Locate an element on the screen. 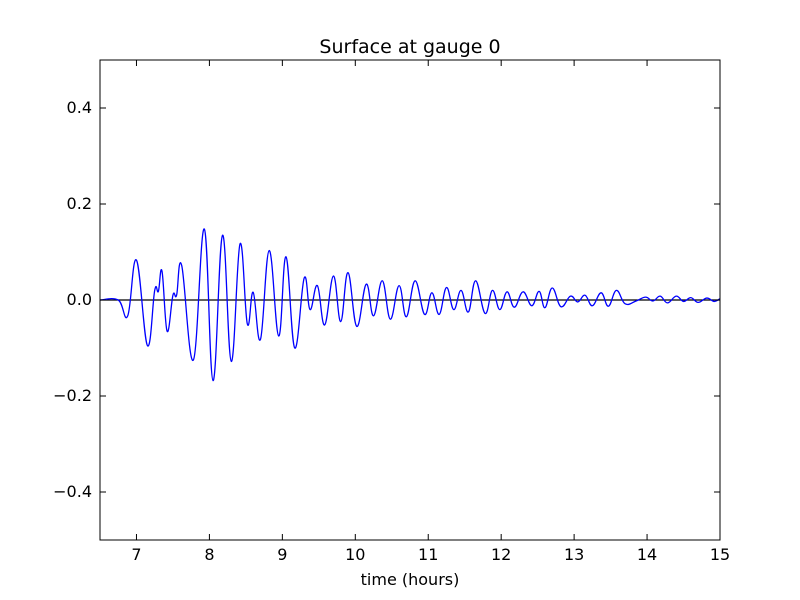 This screenshot has height=600, width=800. y-tick-label: −0.2 is located at coordinates (72, 395).